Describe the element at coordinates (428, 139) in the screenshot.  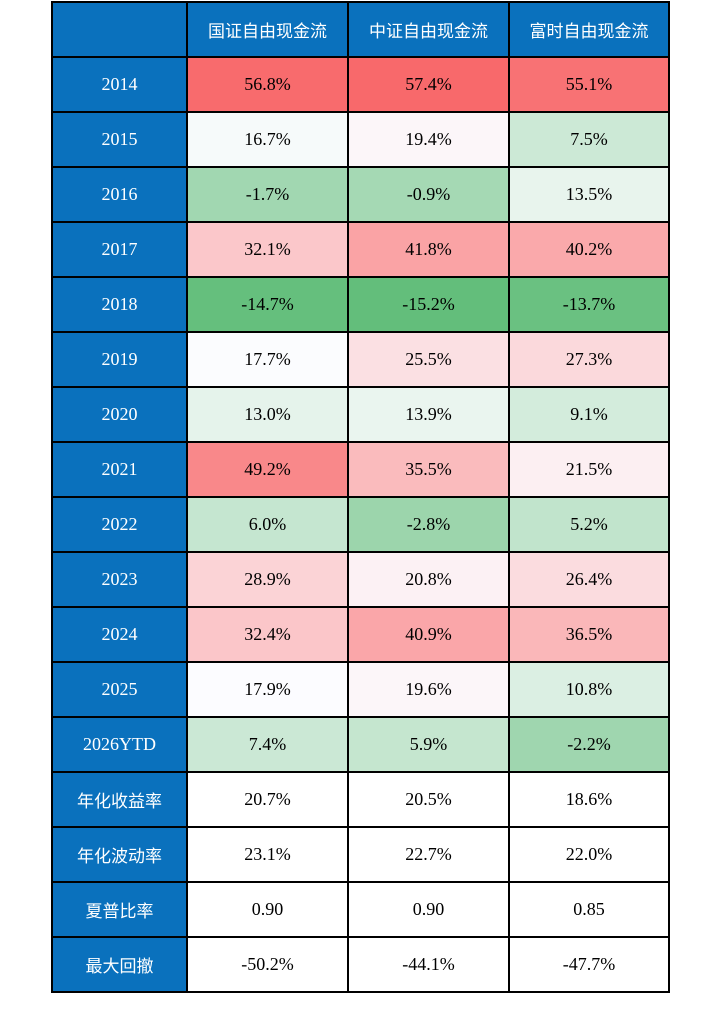
I see `value-cell: 19.4%` at that location.